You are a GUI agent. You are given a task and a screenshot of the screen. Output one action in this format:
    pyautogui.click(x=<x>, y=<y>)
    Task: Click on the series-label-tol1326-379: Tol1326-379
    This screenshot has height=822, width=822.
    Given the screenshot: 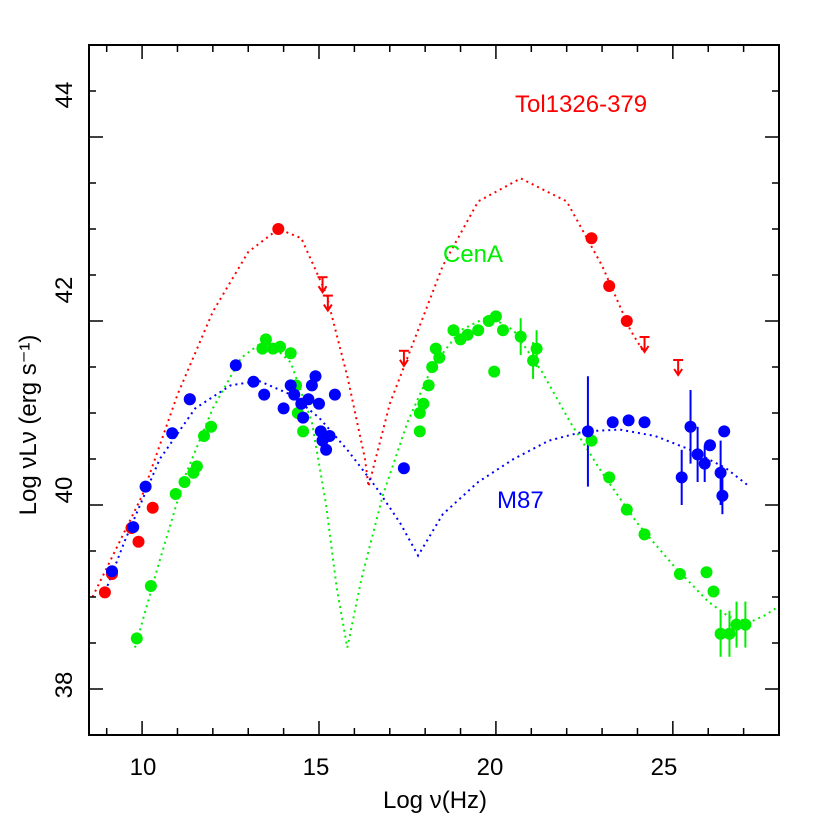 What is the action you would take?
    pyautogui.click(x=581, y=104)
    